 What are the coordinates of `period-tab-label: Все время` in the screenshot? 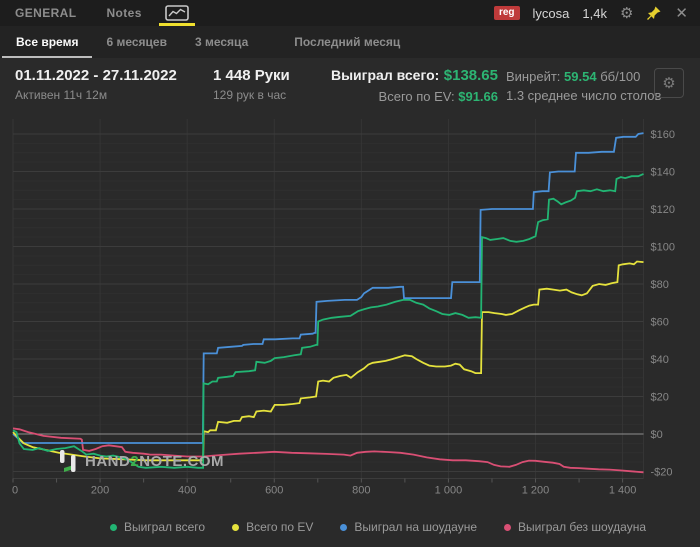 It's located at (47, 42).